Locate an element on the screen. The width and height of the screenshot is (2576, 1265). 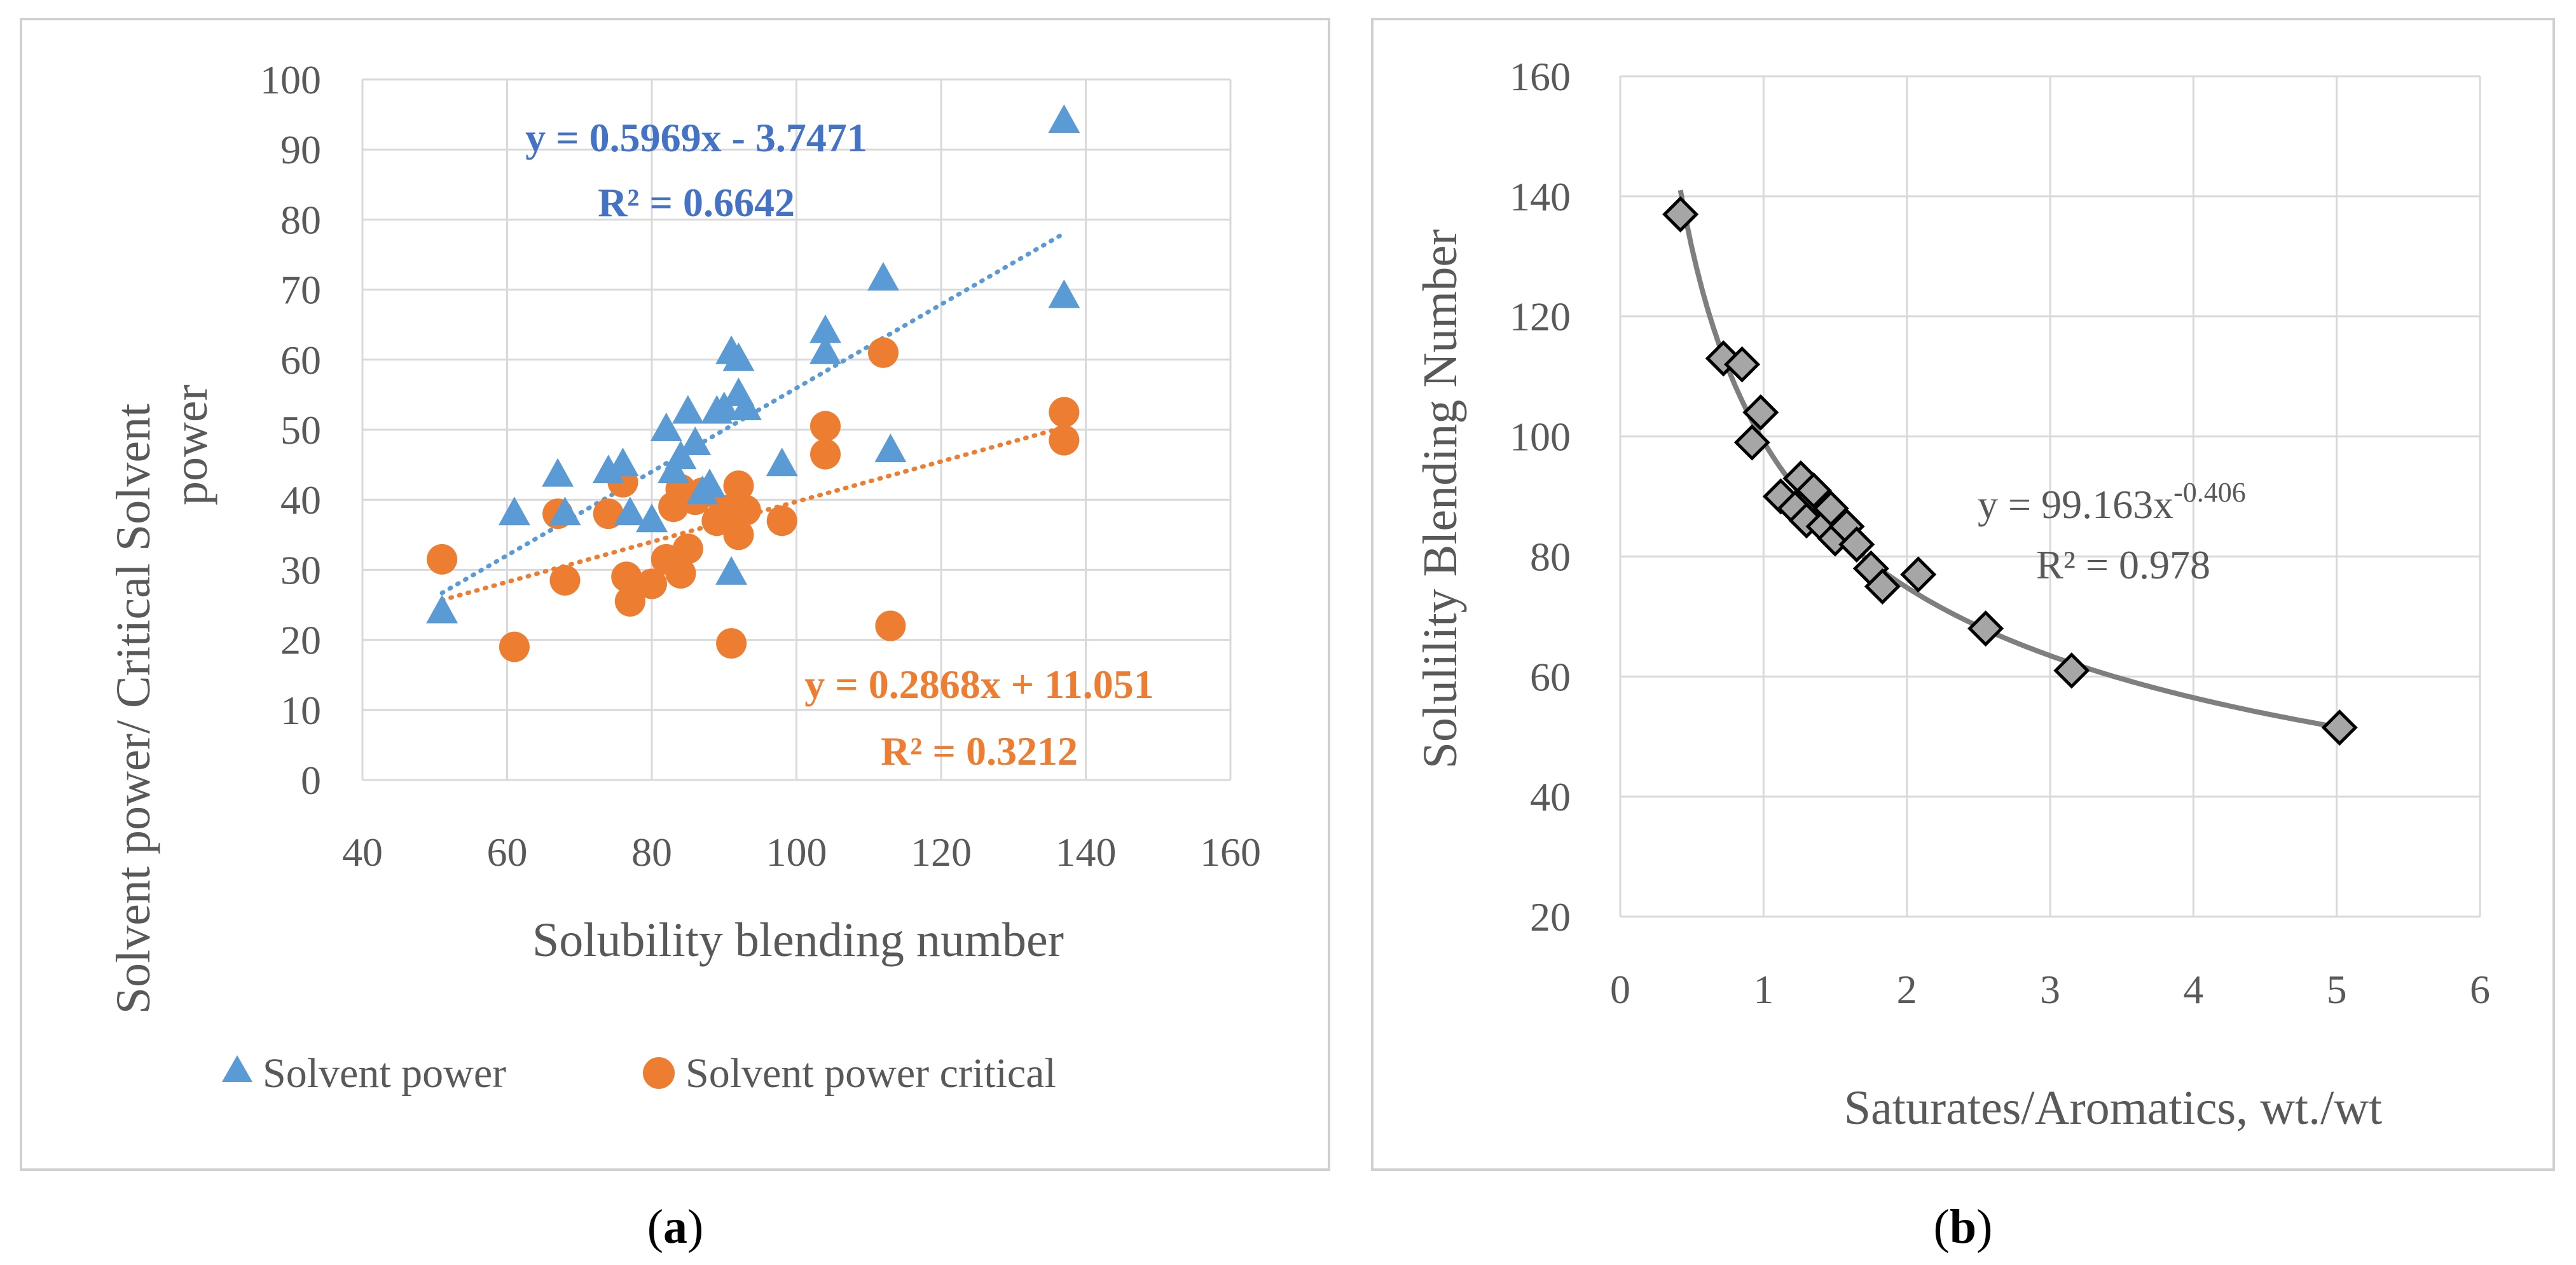
panel-b-y-tick-20: 20 is located at coordinates (1550, 917).